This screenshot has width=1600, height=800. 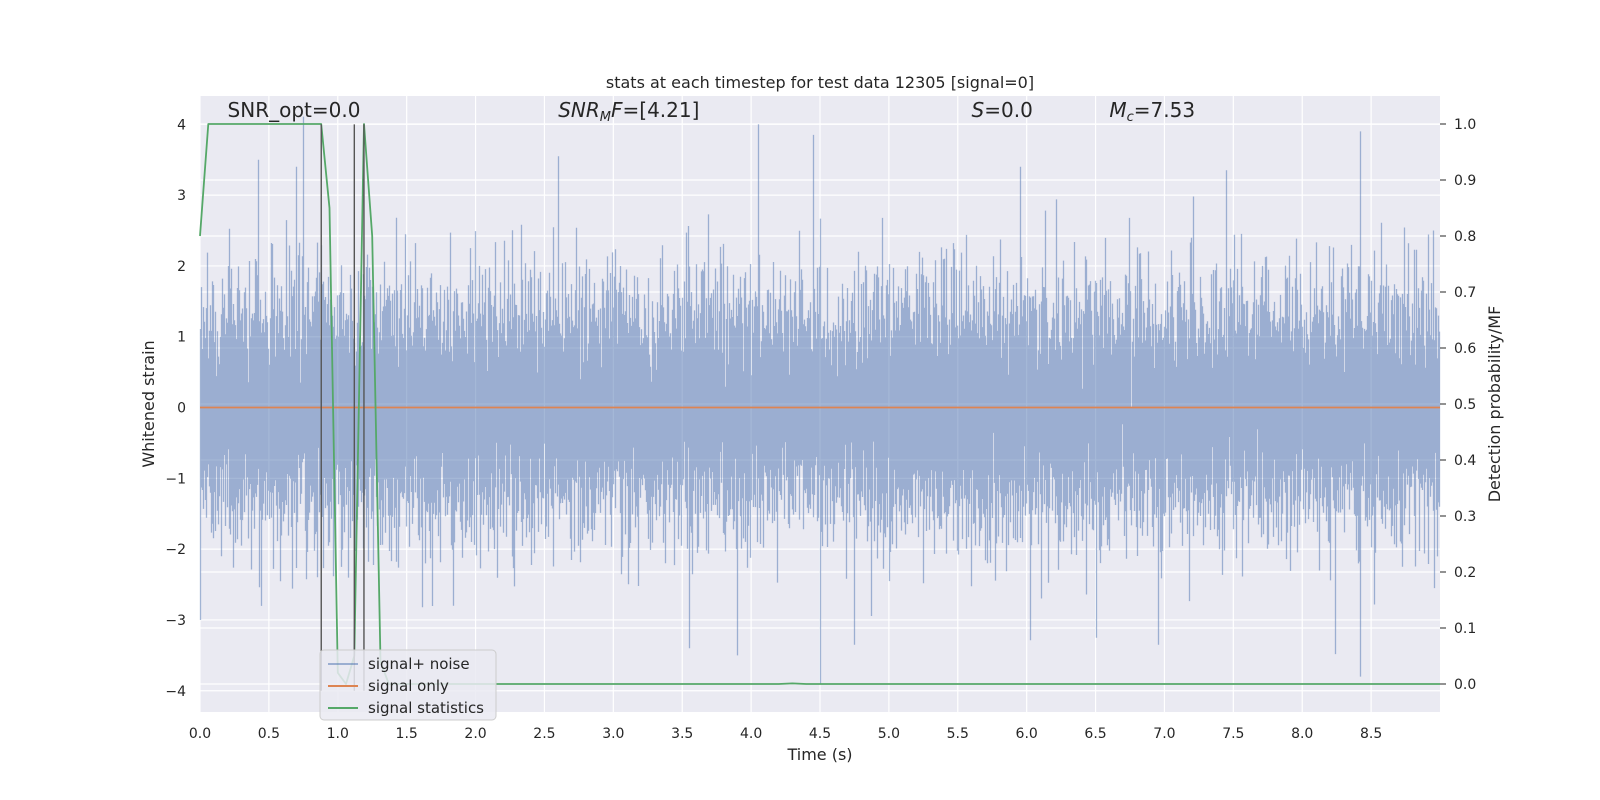 I want to click on x-tick-label: 6.5, so click(x=1095, y=734).